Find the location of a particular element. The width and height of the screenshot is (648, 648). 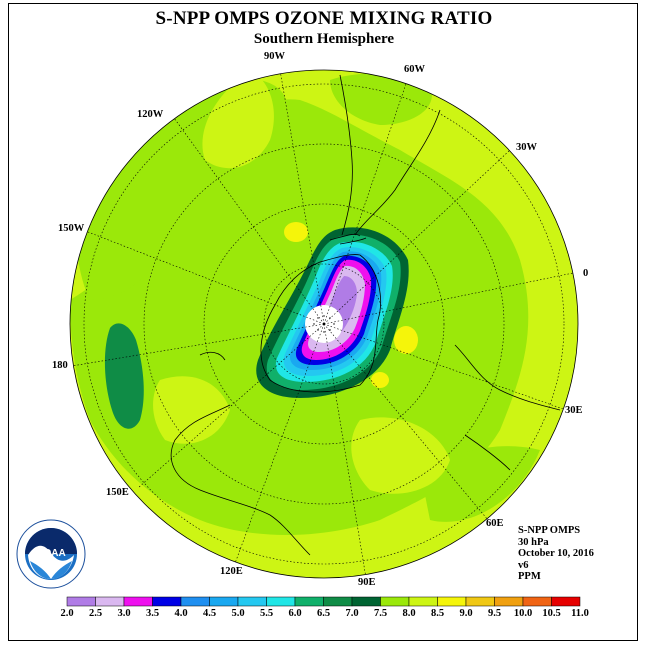

south-america-coast-west is located at coordinates (346, 155).